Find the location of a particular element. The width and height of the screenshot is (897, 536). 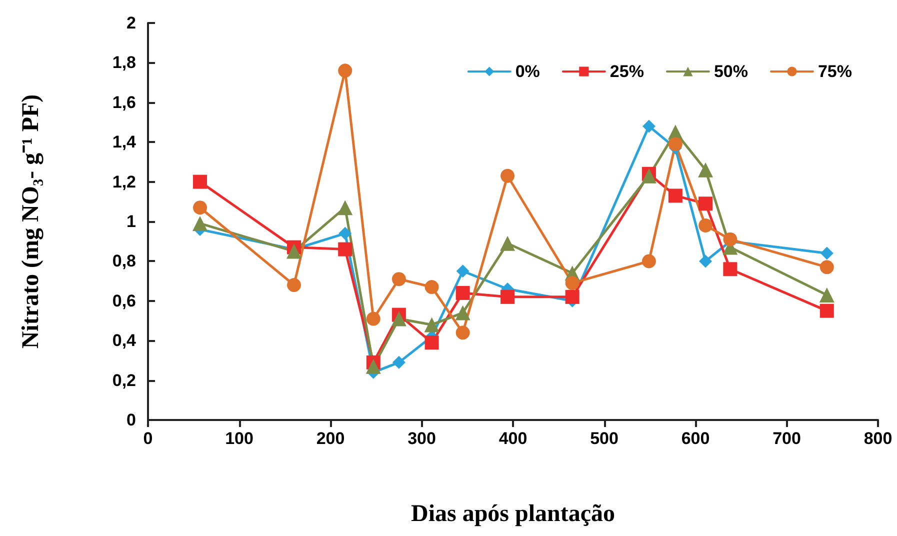

y-tick-label: 1,6 is located at coordinates (124, 102).